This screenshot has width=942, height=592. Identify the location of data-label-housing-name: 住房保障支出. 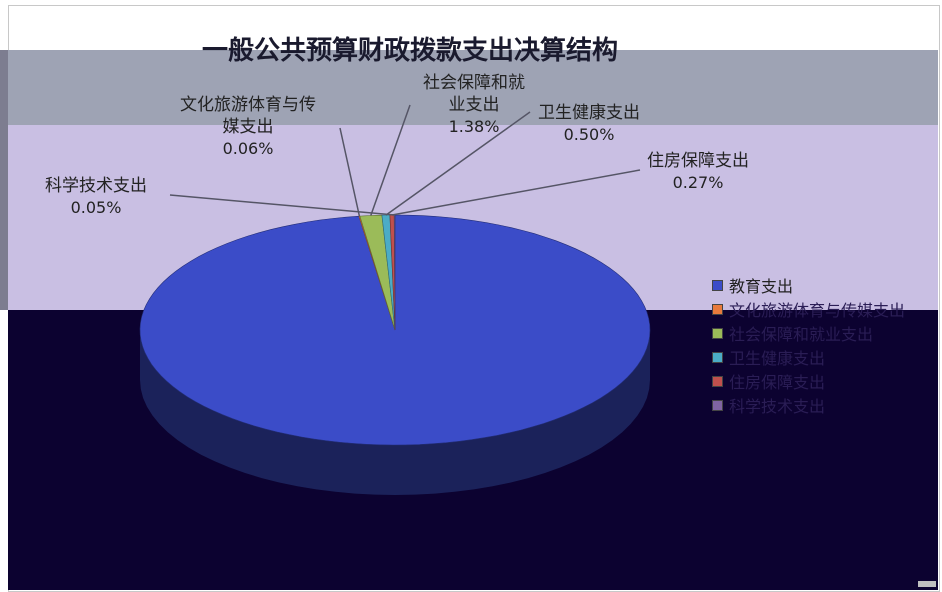
(698, 161).